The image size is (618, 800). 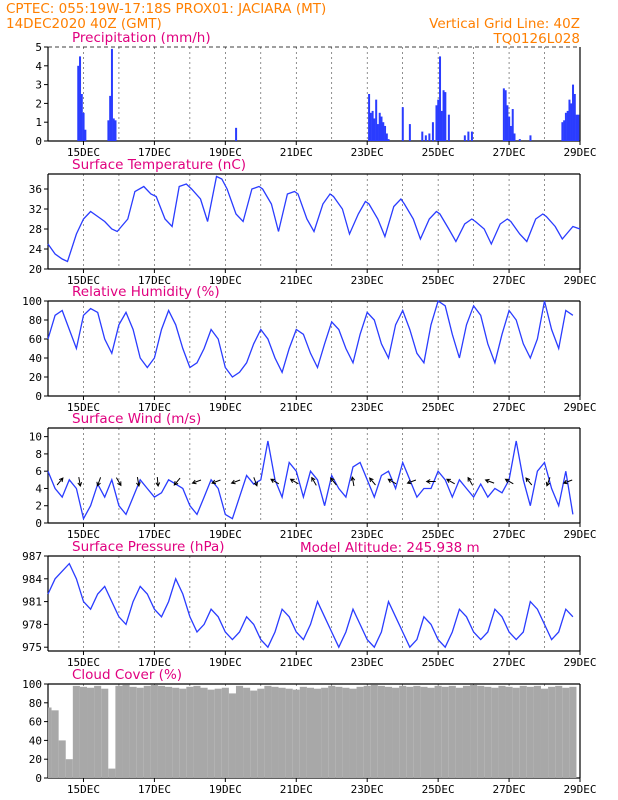 What do you see at coordinates (296, 534) in the screenshot?
I see `wind-x-tick-label: 21DEC` at bounding box center [296, 534].